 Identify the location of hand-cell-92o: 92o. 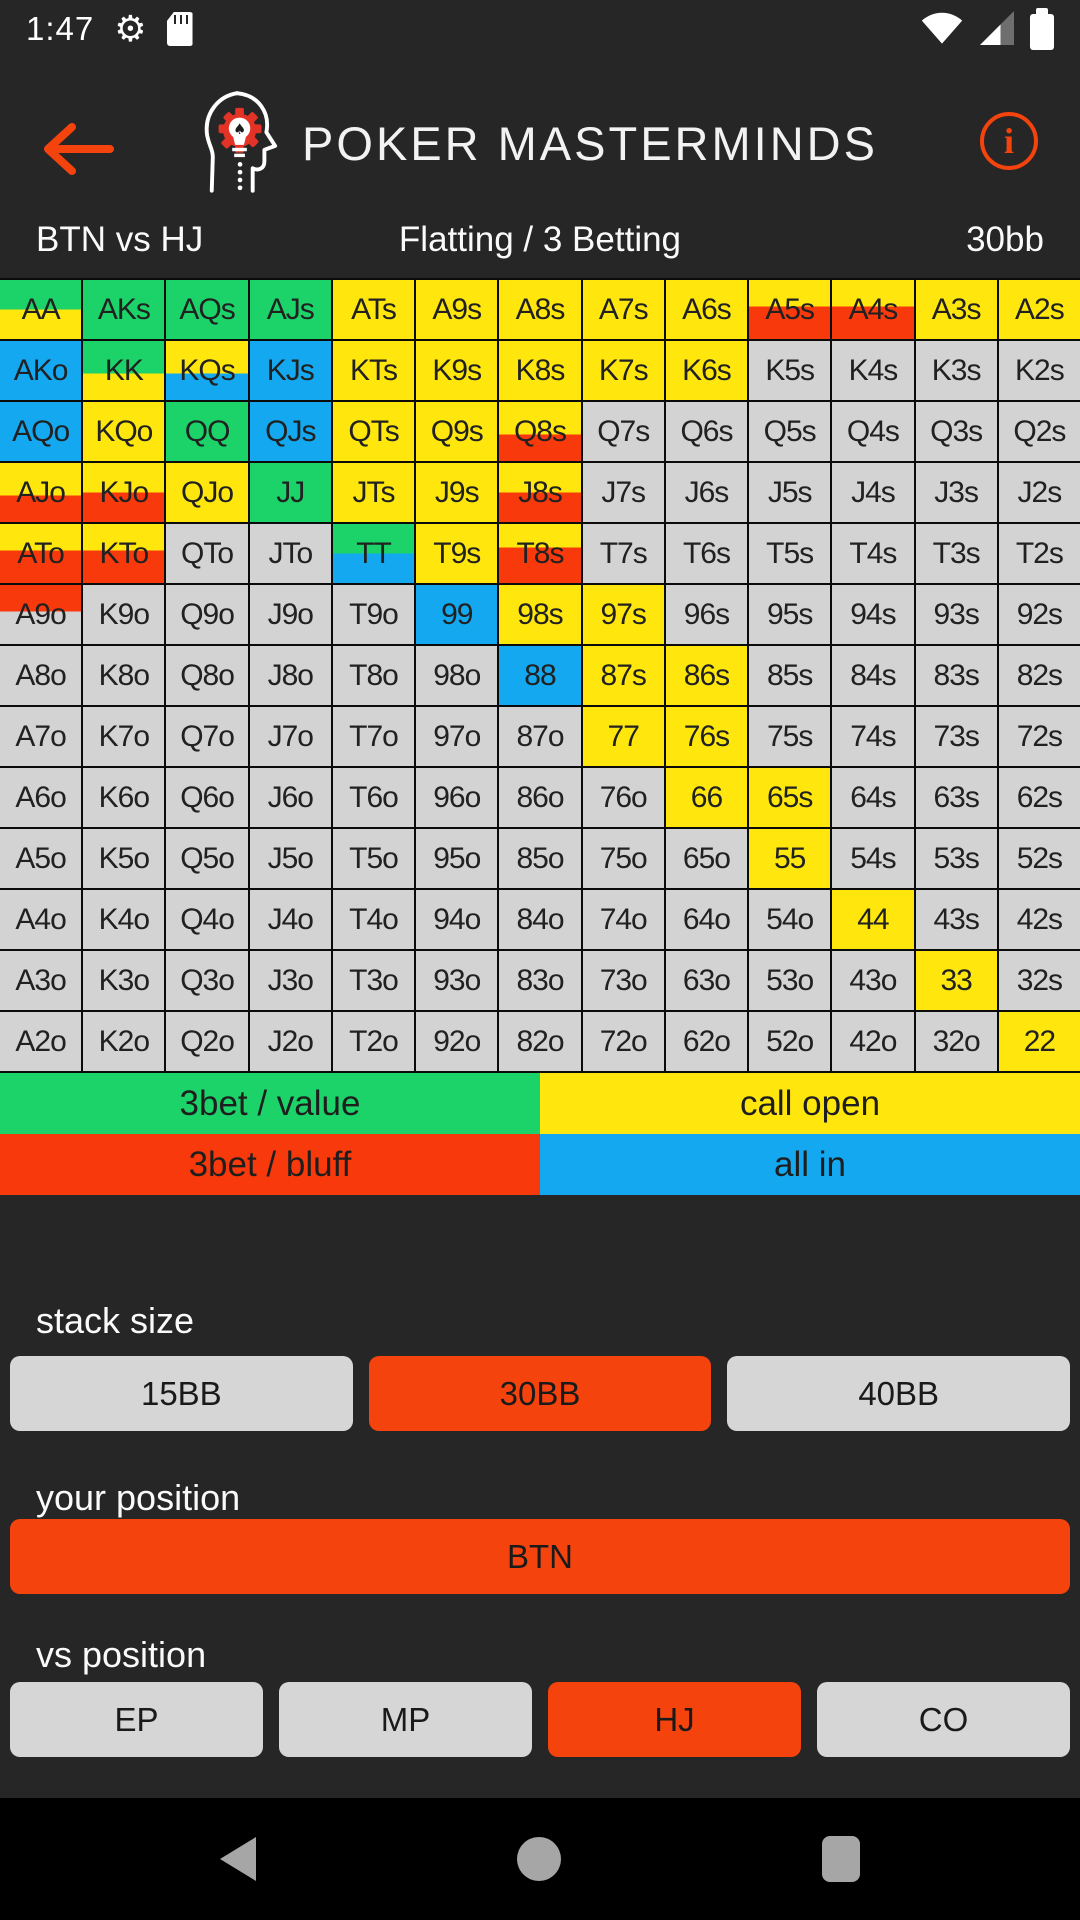
(457, 1041).